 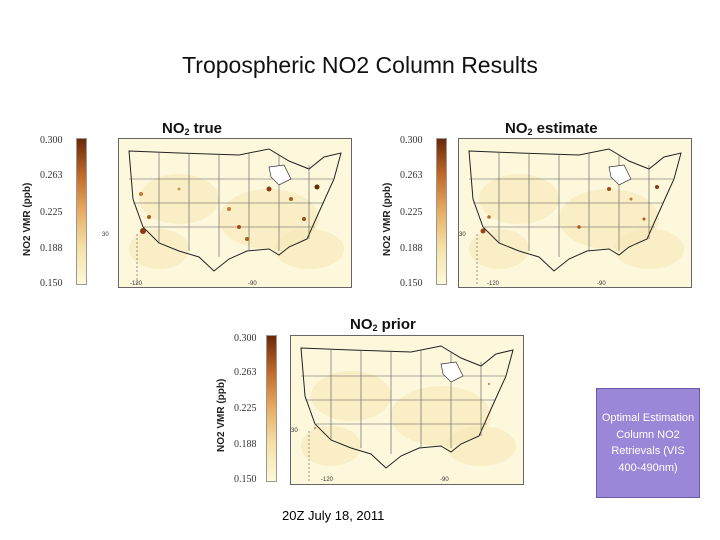 What do you see at coordinates (360, 65) in the screenshot?
I see `slide-title: Tropospheric NO2 Column Results` at bounding box center [360, 65].